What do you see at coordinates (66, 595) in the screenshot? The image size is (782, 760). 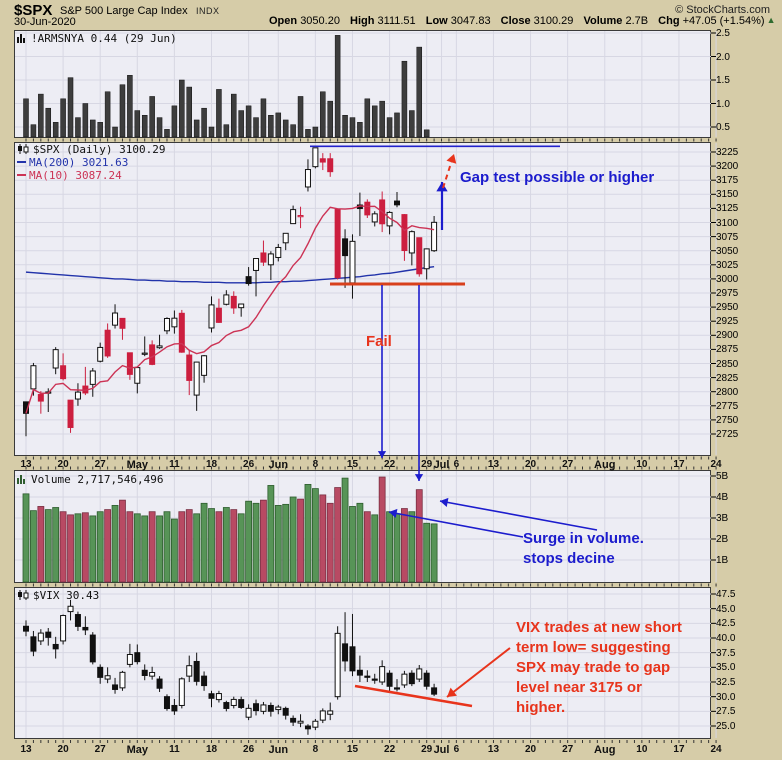 I see `vix-legend-text: $VIX 30.43` at bounding box center [66, 595].